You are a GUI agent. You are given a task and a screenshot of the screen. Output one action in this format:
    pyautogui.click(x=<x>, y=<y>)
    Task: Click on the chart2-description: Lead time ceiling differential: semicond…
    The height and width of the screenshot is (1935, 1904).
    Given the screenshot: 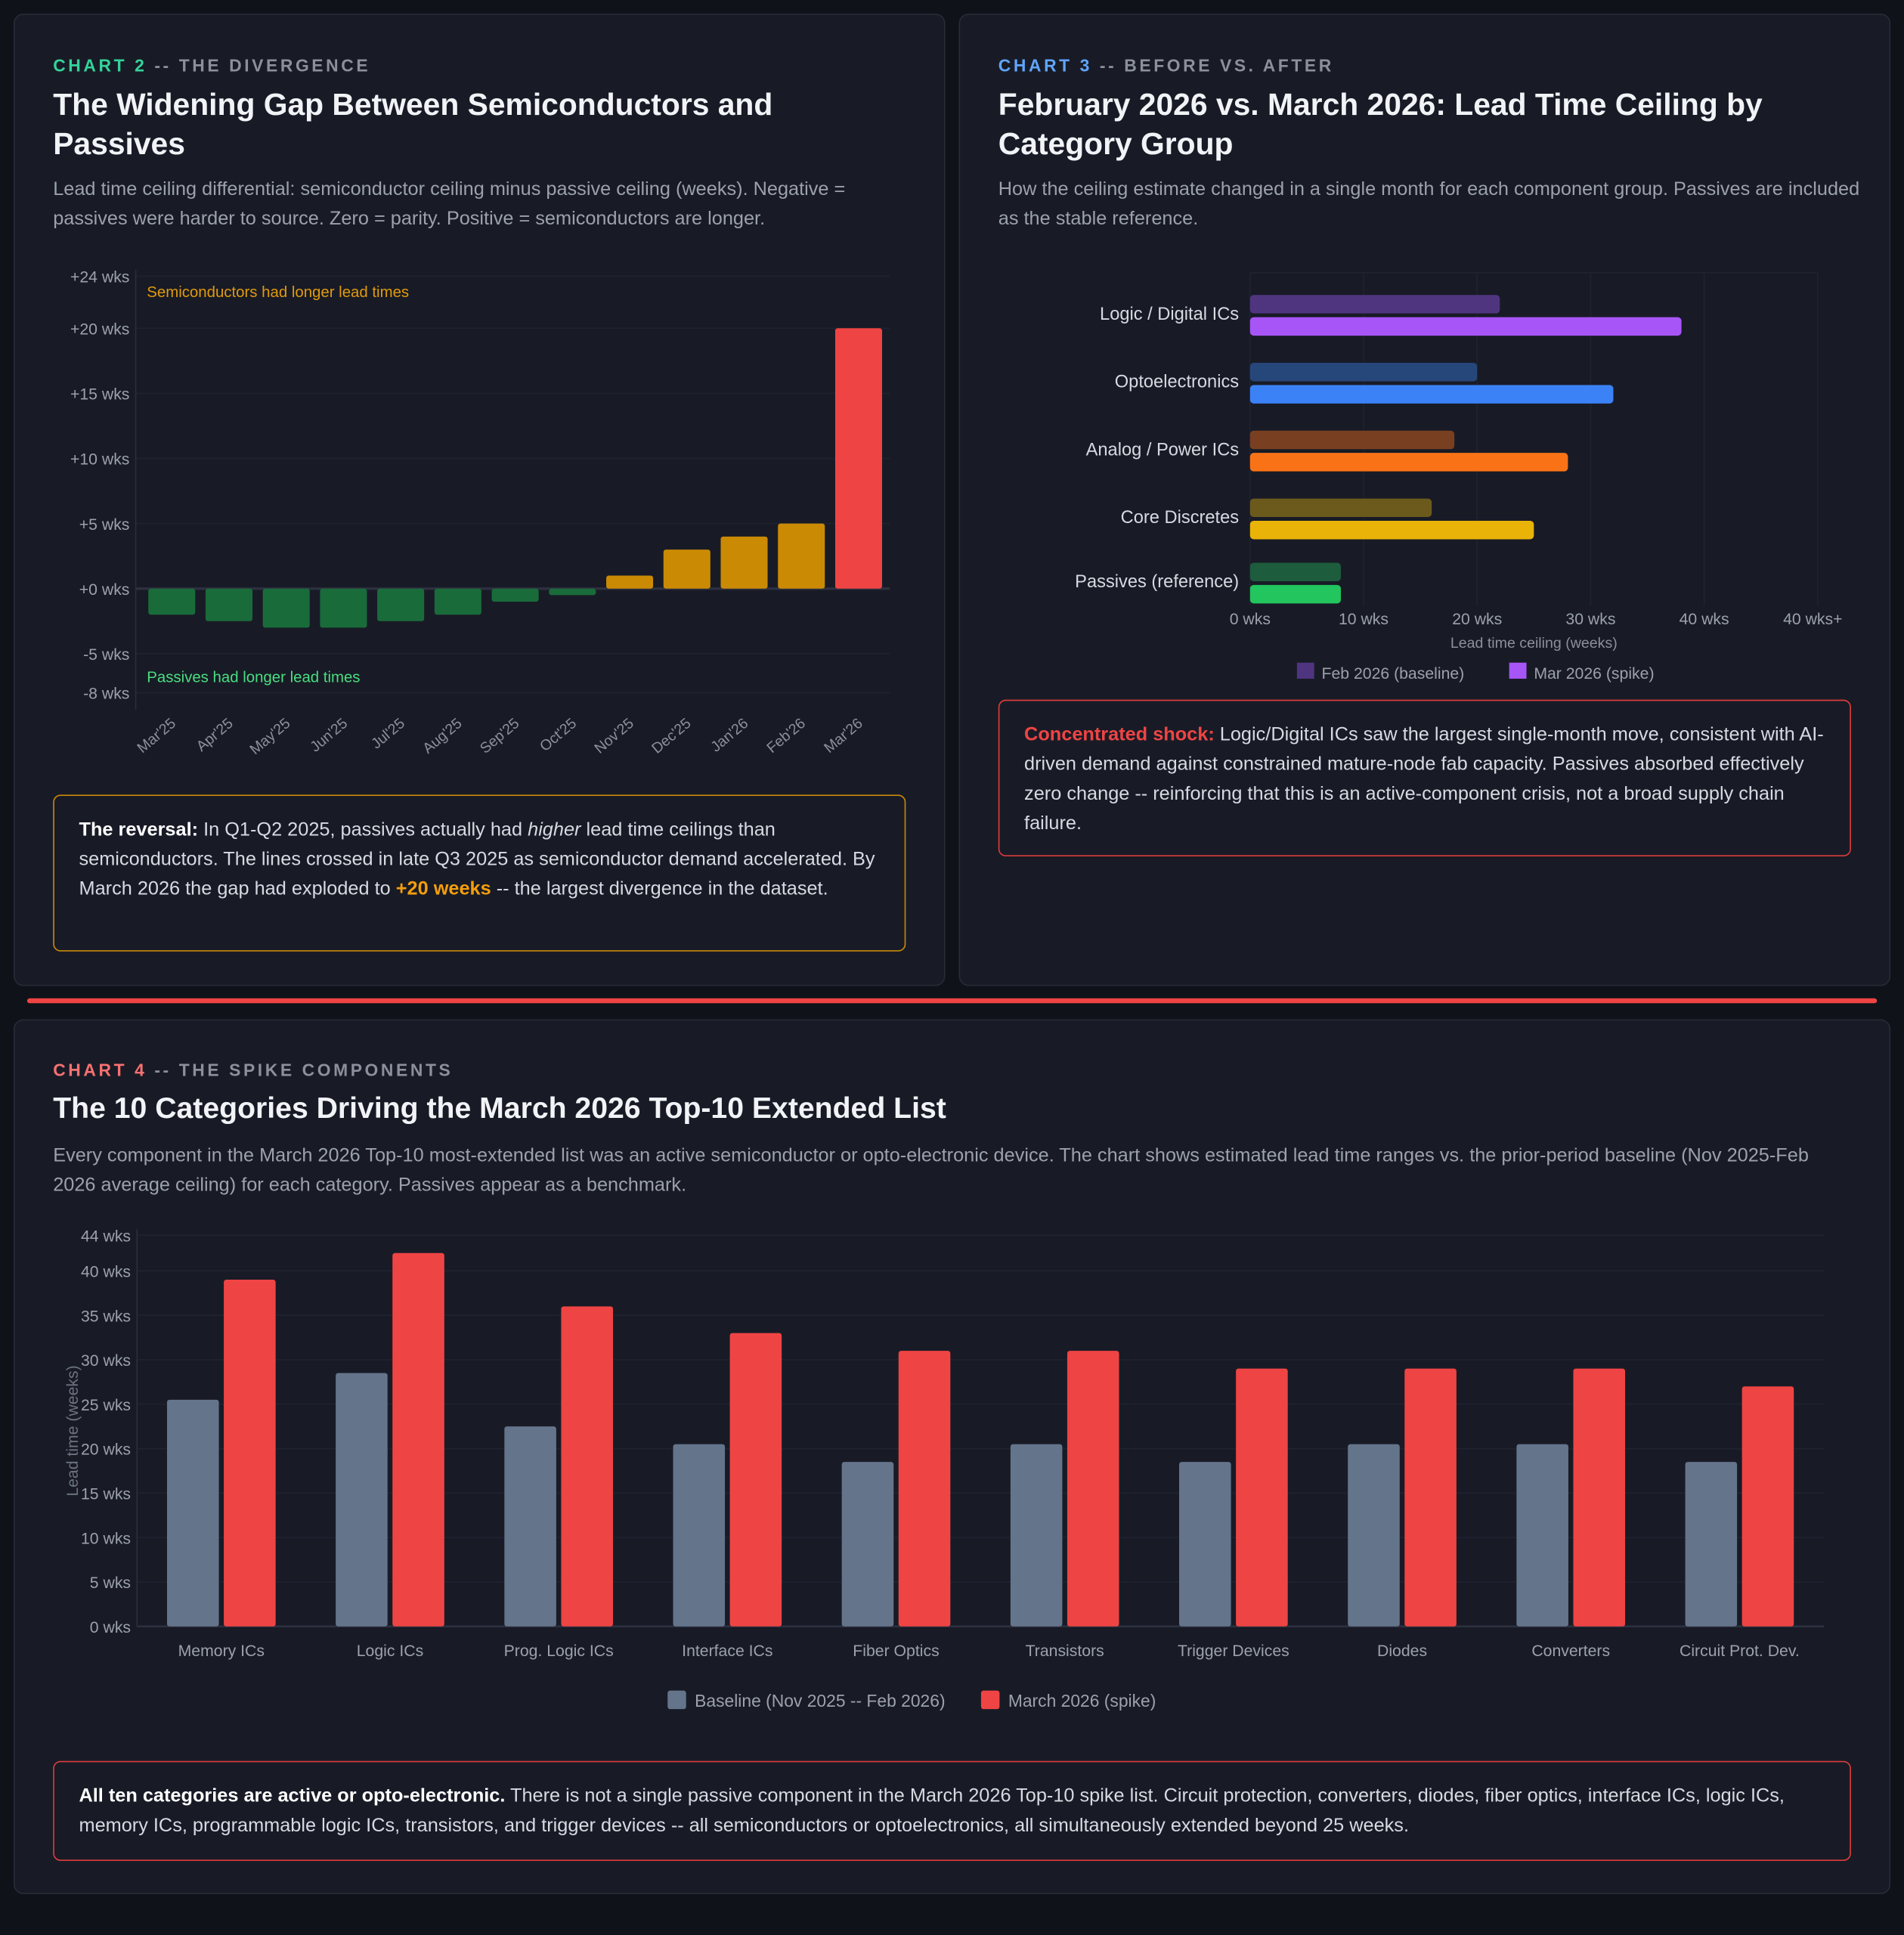 What is the action you would take?
    pyautogui.click(x=449, y=204)
    